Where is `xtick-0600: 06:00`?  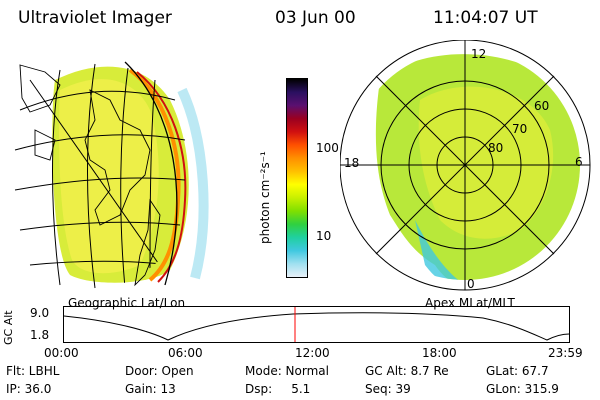
xtick-0600: 06:00 is located at coordinates (185, 353).